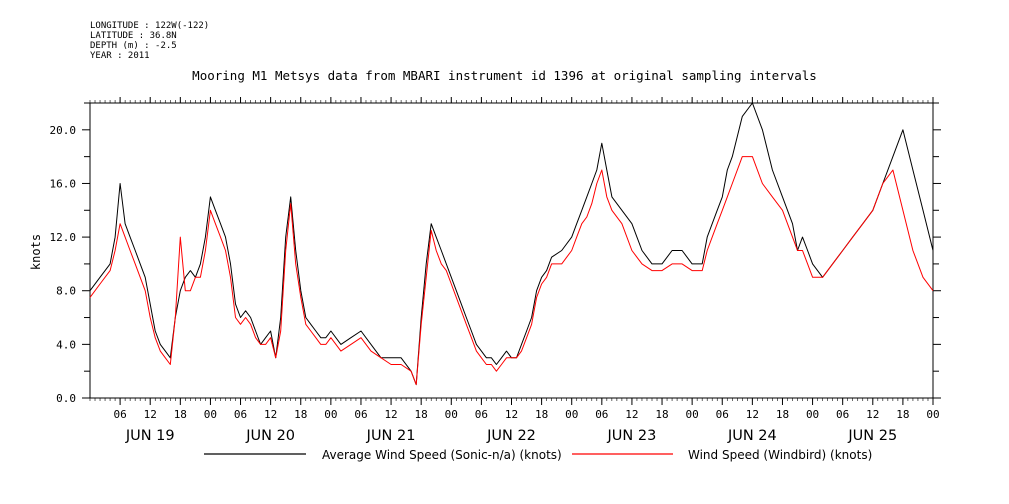 The image size is (1009, 504). What do you see at coordinates (632, 436) in the screenshot?
I see `x-day-label: JUN 23` at bounding box center [632, 436].